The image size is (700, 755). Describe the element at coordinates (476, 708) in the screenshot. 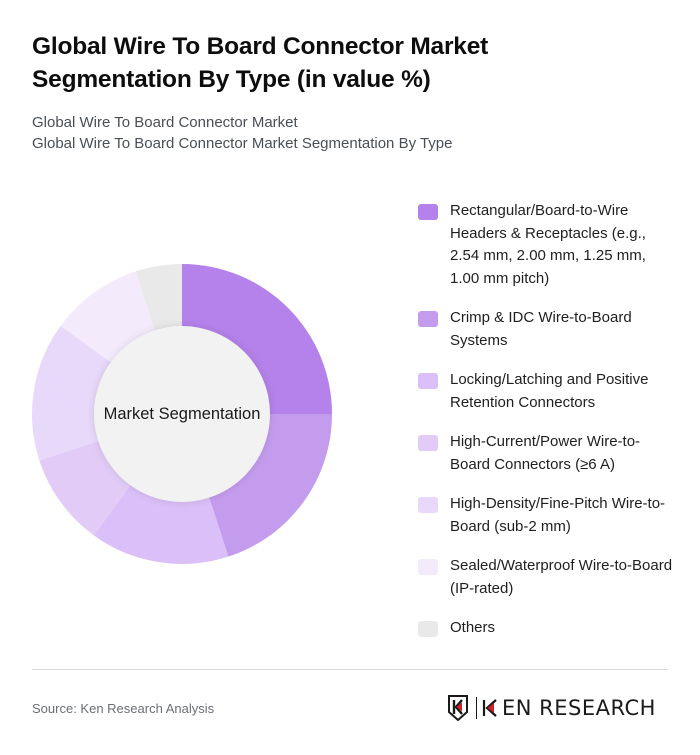

I see `logo-divider` at that location.